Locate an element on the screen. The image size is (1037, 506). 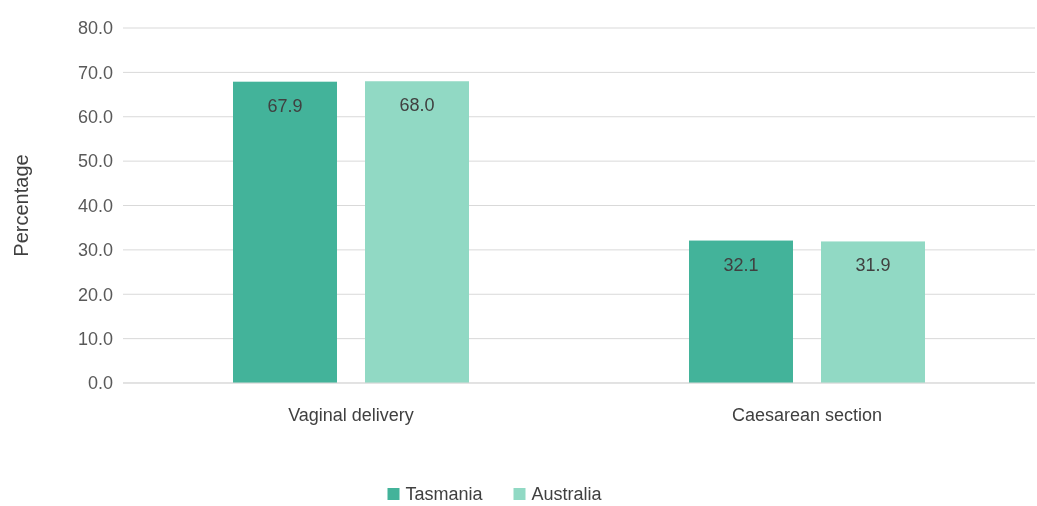
data-label: 67.9 is located at coordinates (285, 105).